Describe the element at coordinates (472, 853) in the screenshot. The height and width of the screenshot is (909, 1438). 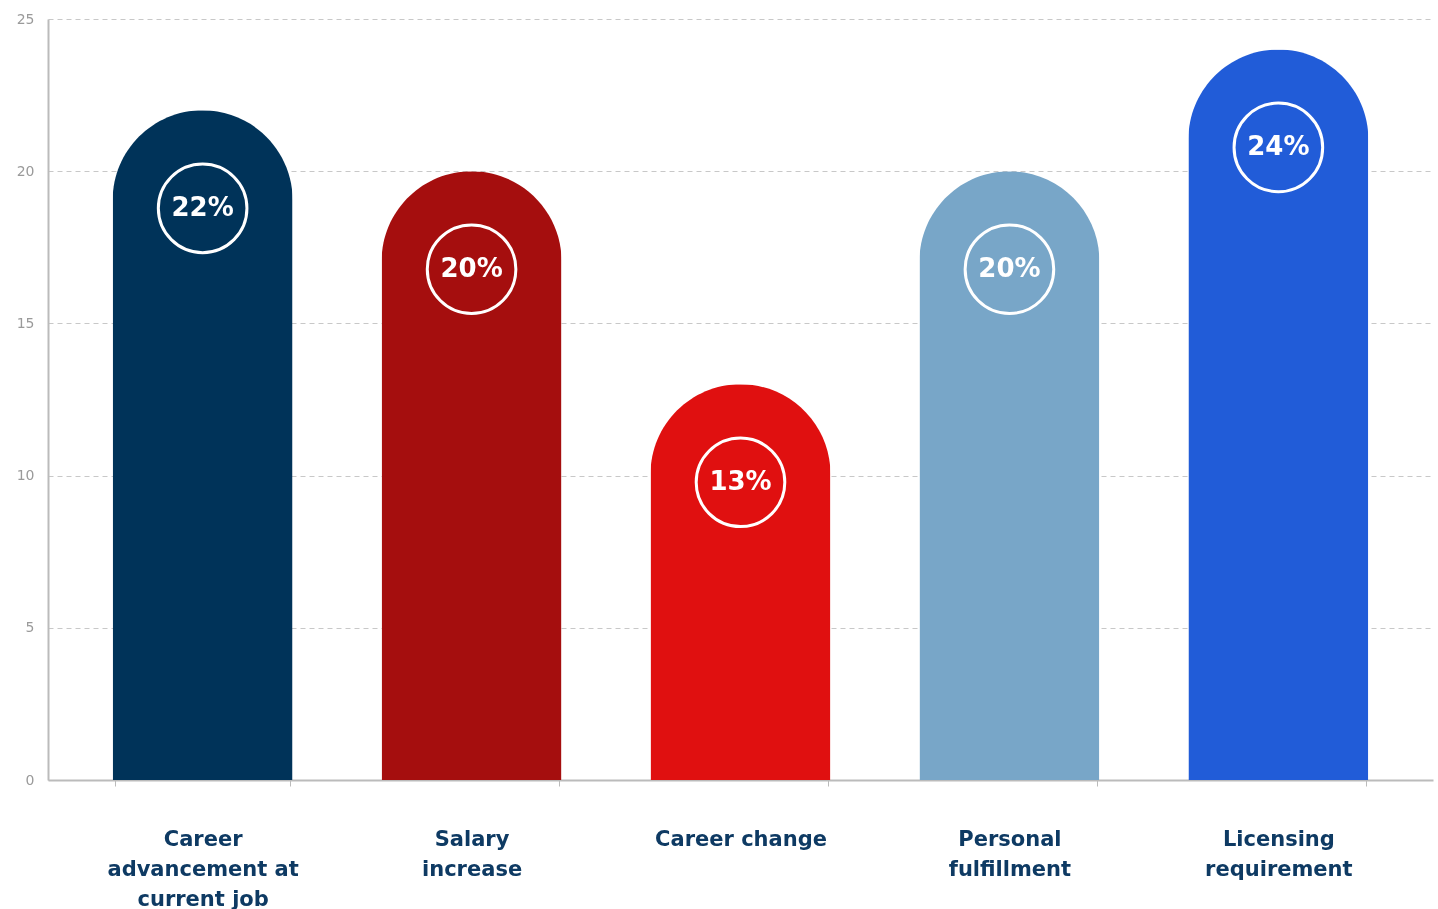
I see `x-tick-label: Salary increase` at that location.